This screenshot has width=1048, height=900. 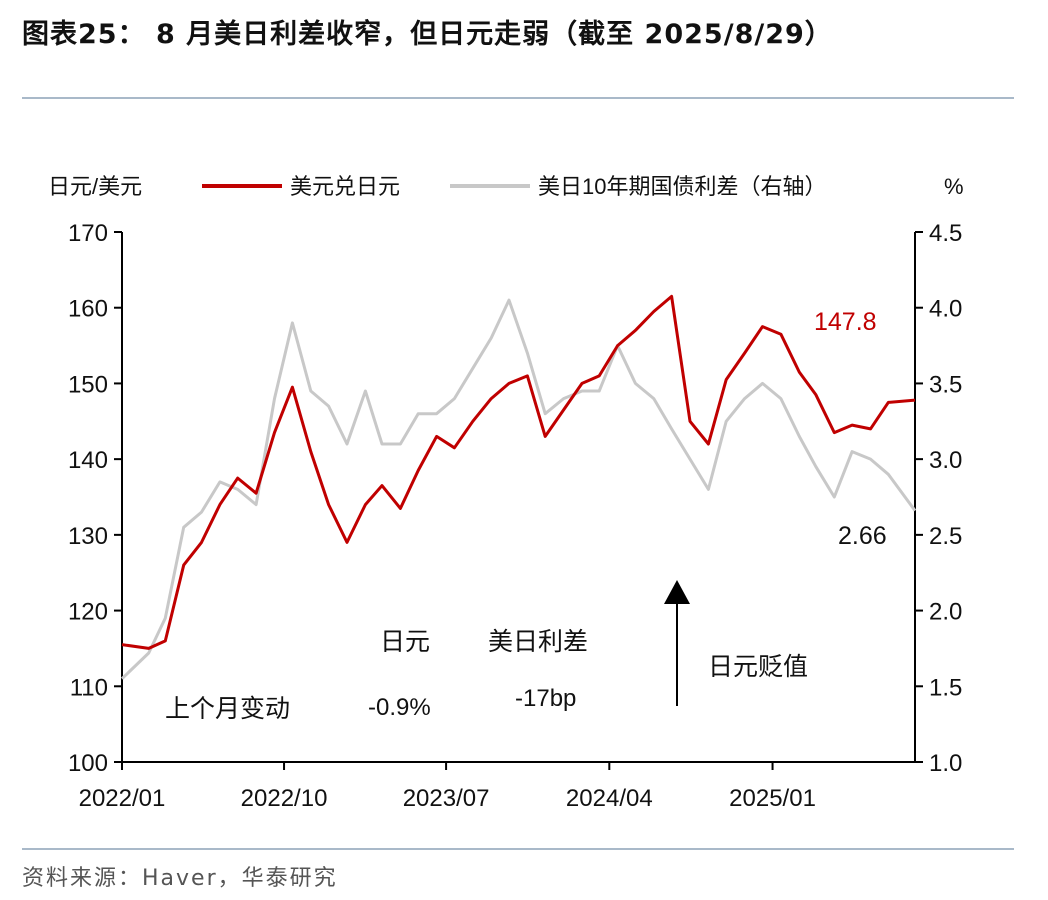 I want to click on left-tick-label: 100, so click(x=88, y=763).